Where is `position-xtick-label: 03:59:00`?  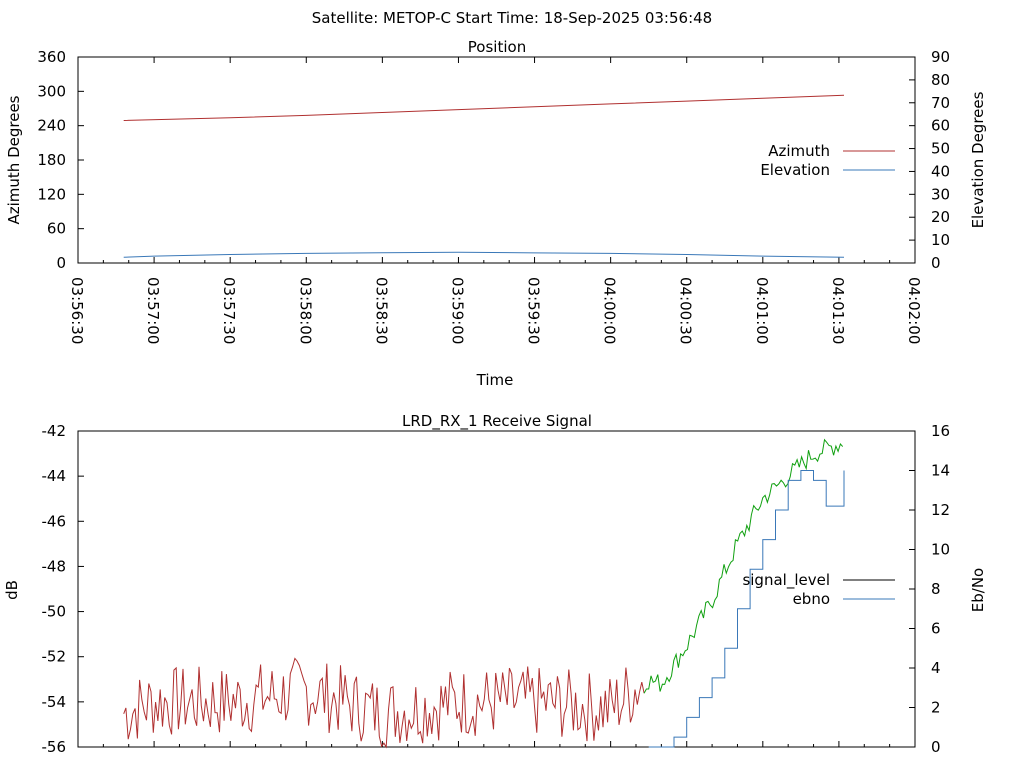
position-xtick-label: 03:59:00 is located at coordinates (457, 310).